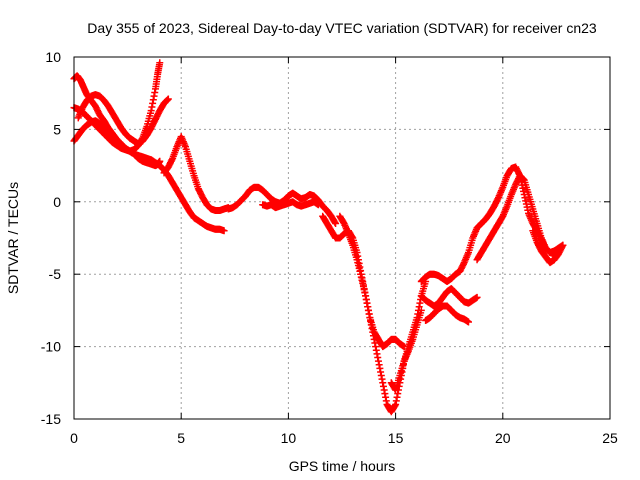  I want to click on x-tick-label: 25, so click(610, 438).